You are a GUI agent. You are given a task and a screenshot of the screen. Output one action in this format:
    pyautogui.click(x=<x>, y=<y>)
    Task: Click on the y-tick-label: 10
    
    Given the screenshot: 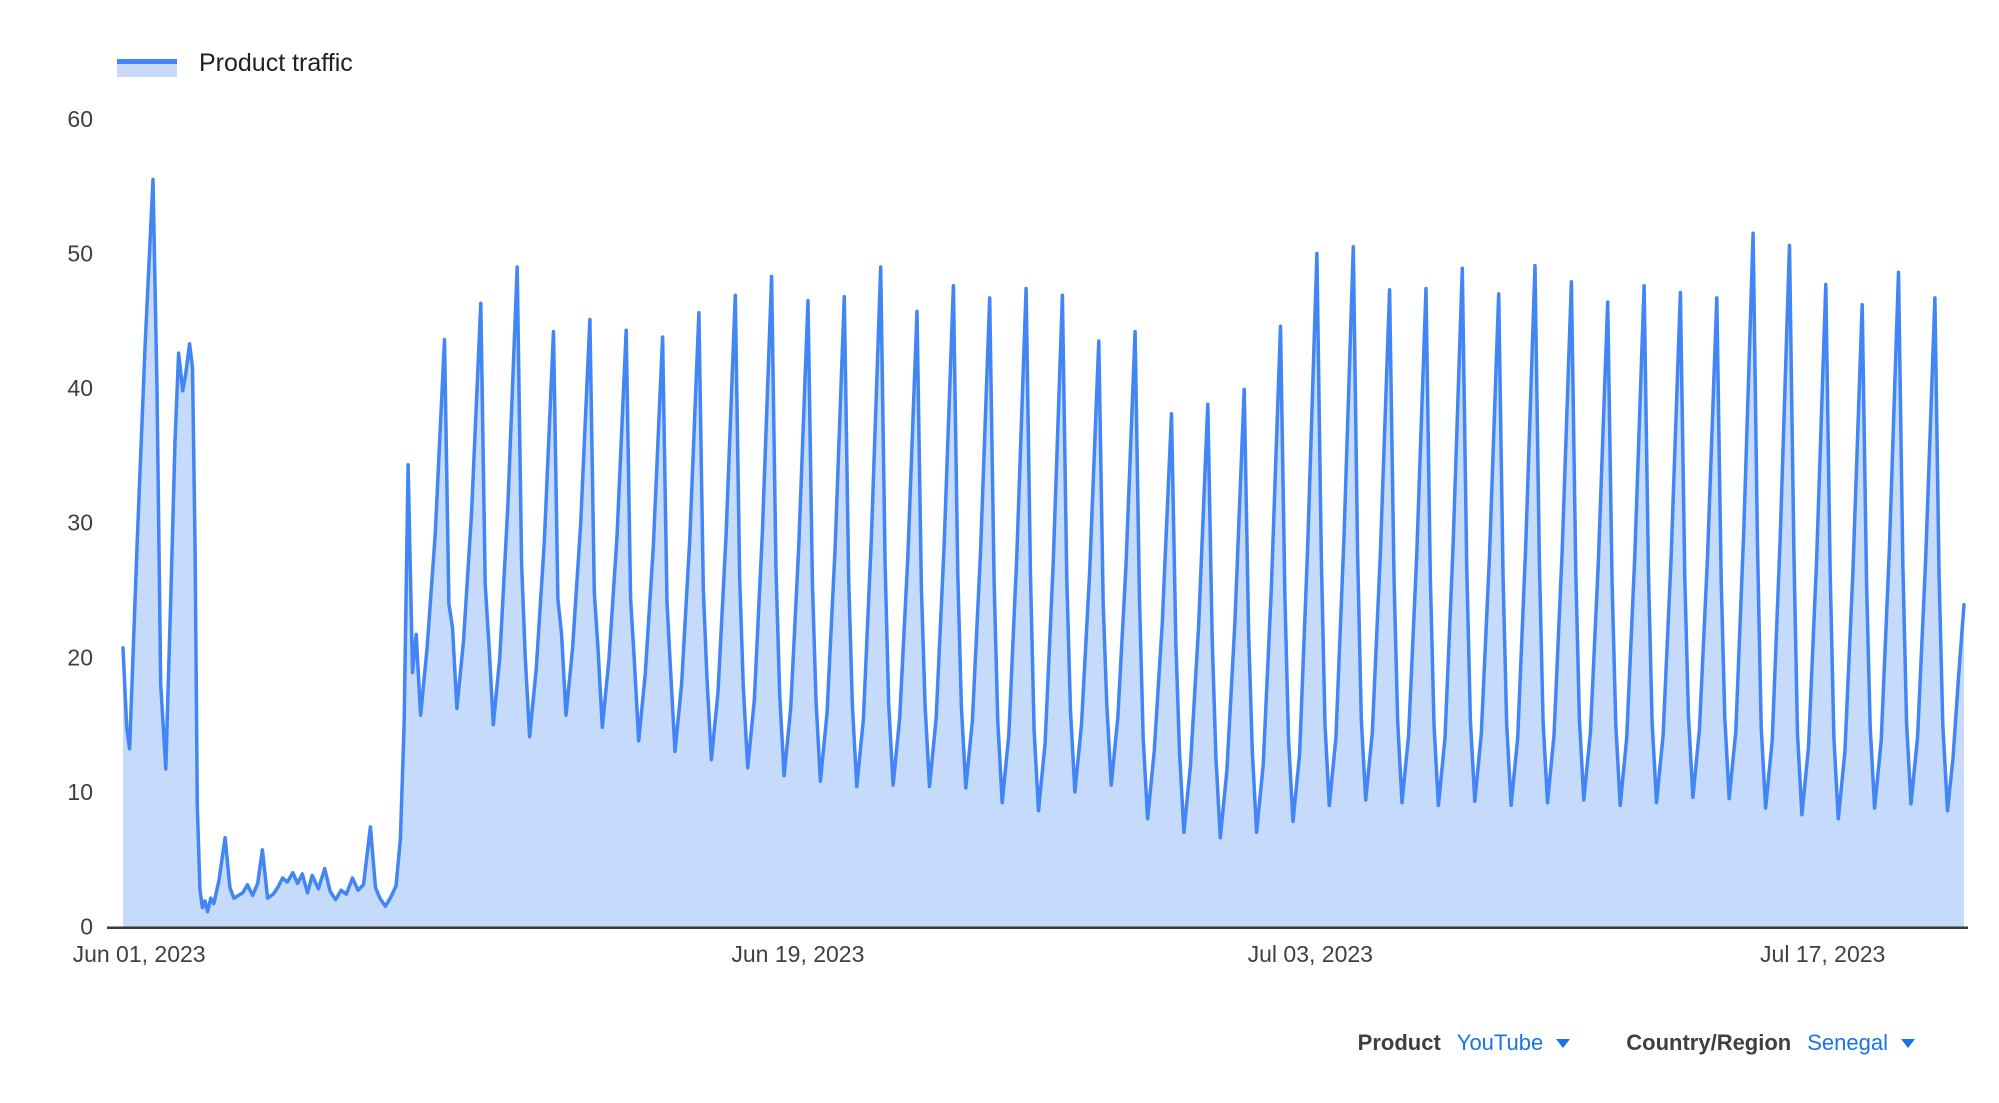 What is the action you would take?
    pyautogui.click(x=80, y=792)
    